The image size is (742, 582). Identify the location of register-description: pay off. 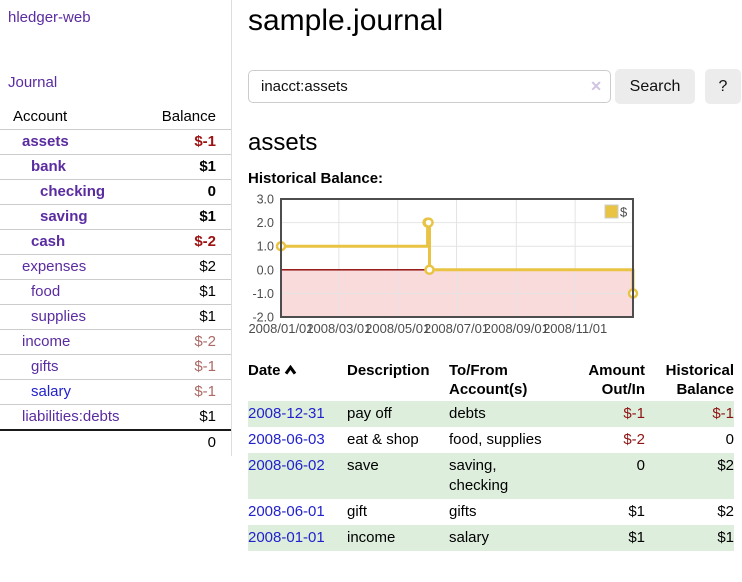
(369, 413).